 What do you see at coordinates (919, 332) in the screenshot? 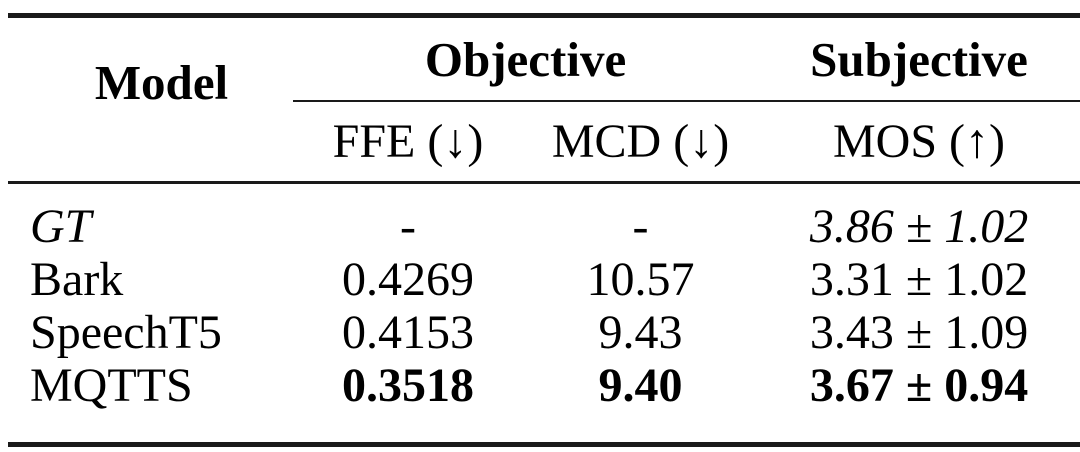
I see `mos-cell: 3.43 ± 1.09` at bounding box center [919, 332].